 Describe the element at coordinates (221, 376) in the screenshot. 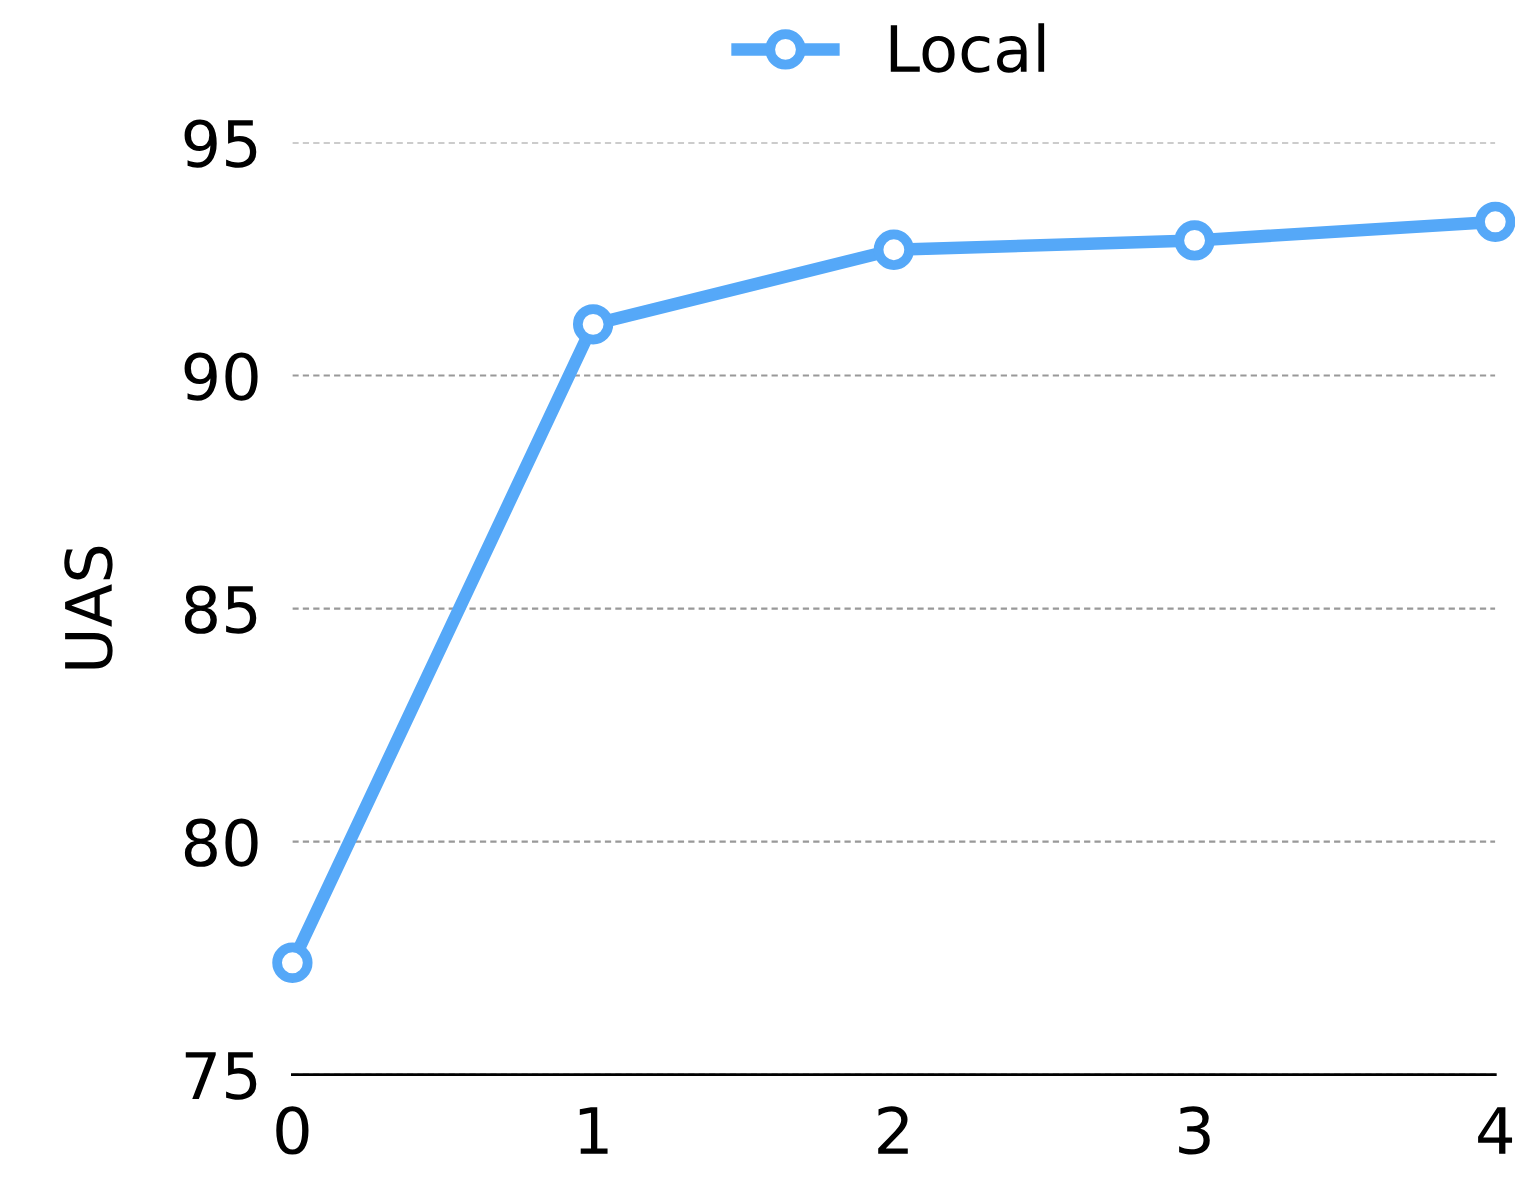

I see `y-tick-label: 90` at that location.